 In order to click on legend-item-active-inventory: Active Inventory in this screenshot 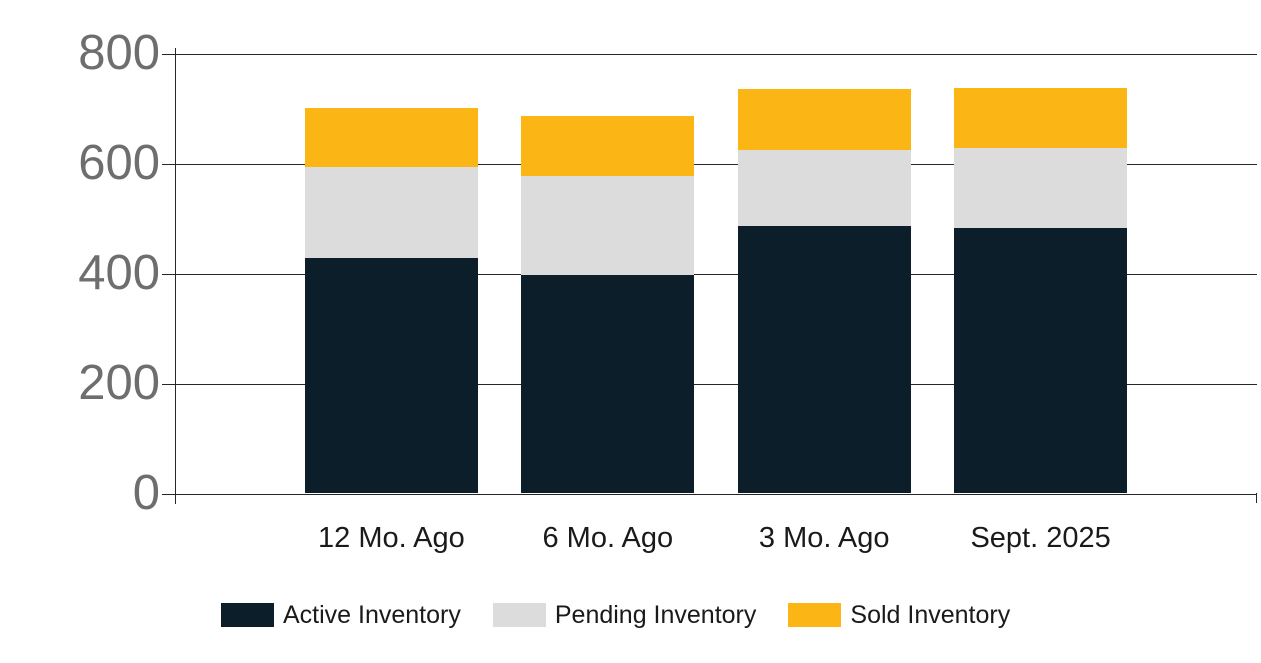, I will do `click(341, 615)`.